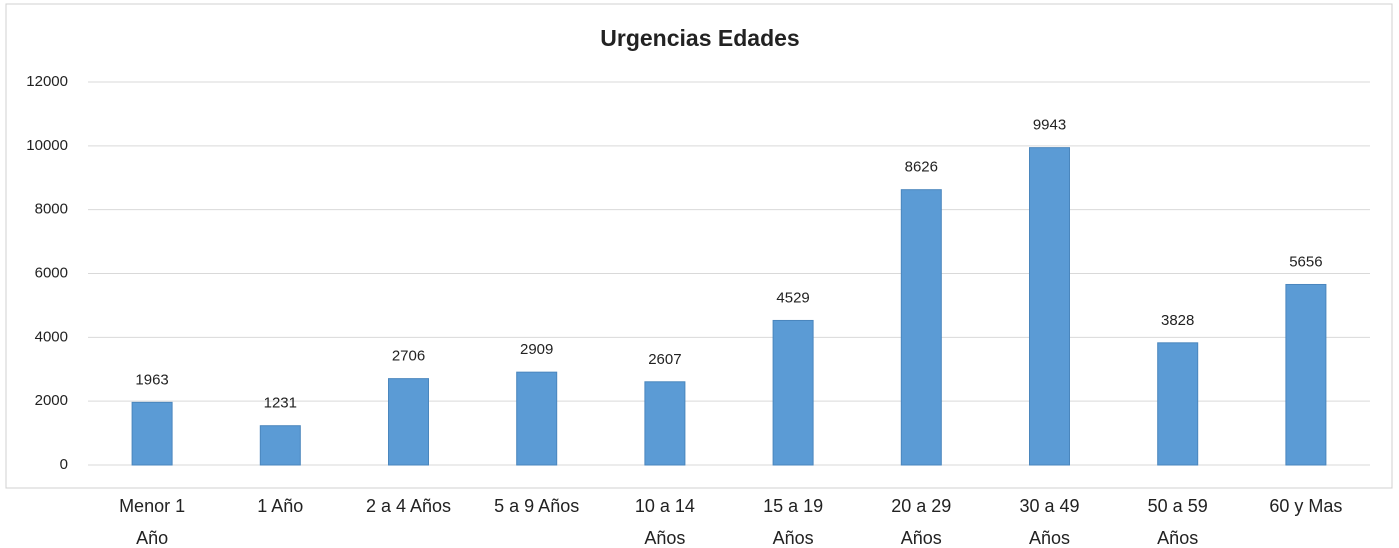 The width and height of the screenshot is (1399, 548). What do you see at coordinates (51, 400) in the screenshot?
I see `y-tick-label: 2000` at bounding box center [51, 400].